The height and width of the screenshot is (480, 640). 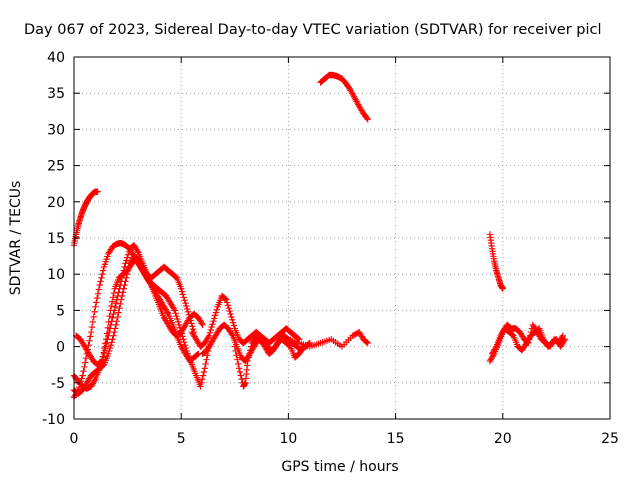 What do you see at coordinates (528, 341) in the screenshot?
I see `series-arc-m` at bounding box center [528, 341].